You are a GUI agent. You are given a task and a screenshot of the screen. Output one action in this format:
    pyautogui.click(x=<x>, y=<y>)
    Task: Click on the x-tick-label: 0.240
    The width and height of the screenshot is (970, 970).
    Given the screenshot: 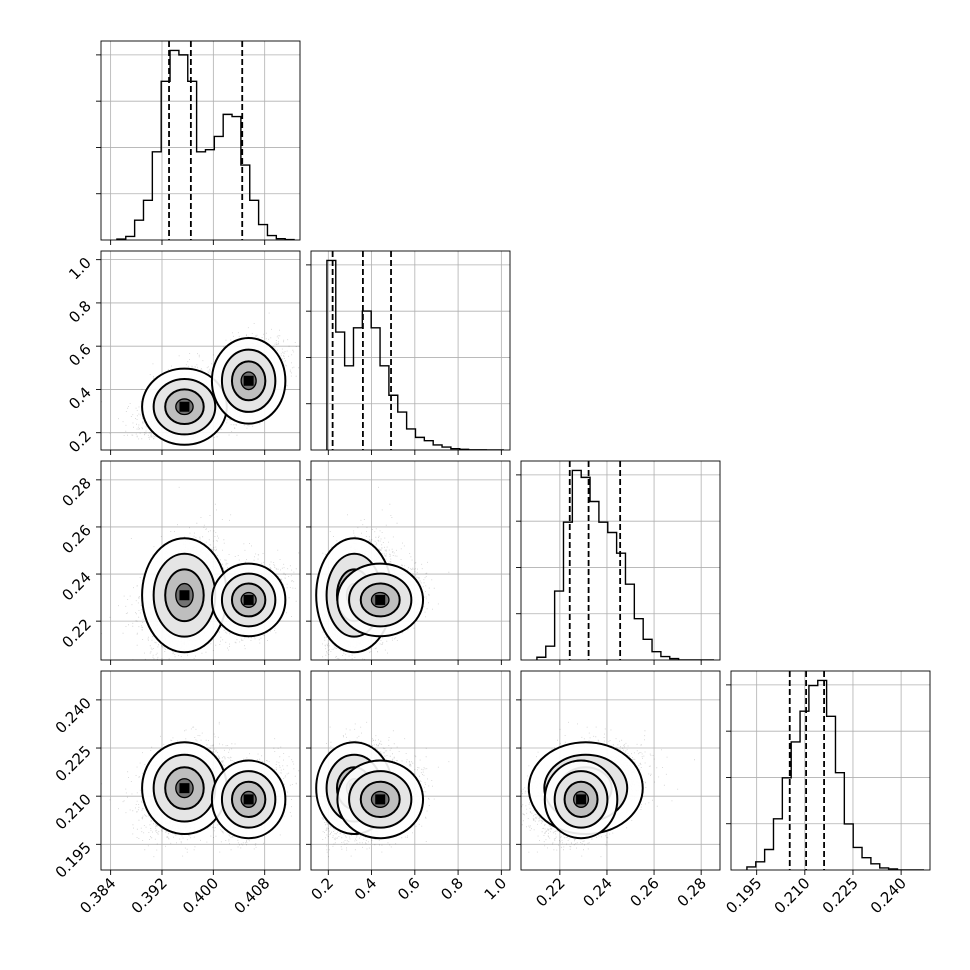 What is the action you would take?
    pyautogui.click(x=888, y=895)
    